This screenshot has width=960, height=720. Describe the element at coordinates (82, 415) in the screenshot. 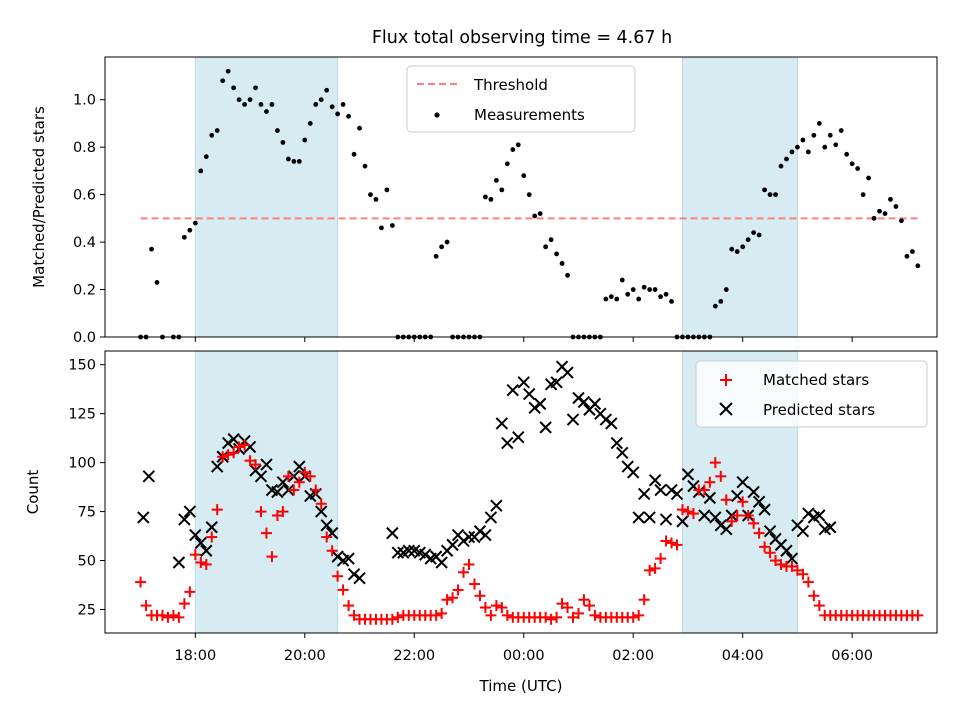

I see `bottom-y-tick-label: 125` at that location.